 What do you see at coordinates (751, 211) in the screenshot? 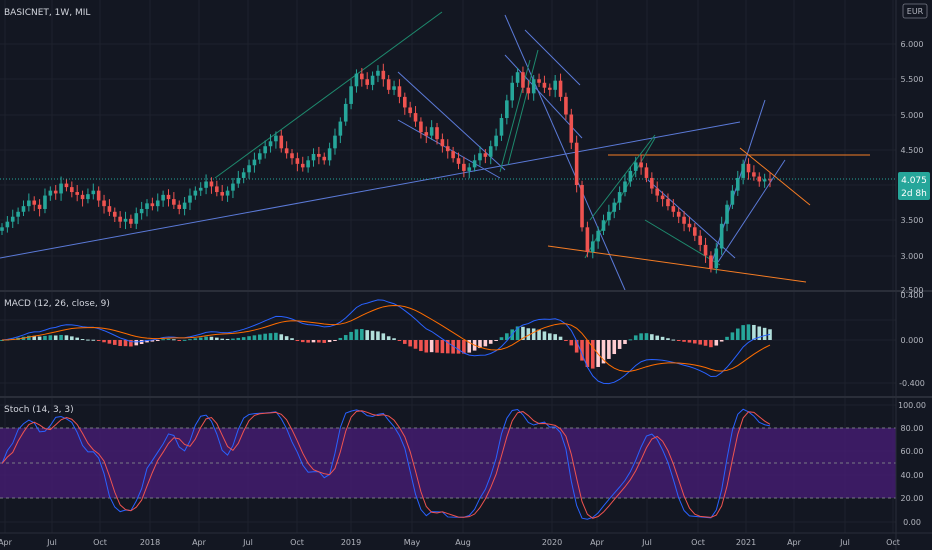
I see `breakout-trendline-lower` at bounding box center [751, 211].